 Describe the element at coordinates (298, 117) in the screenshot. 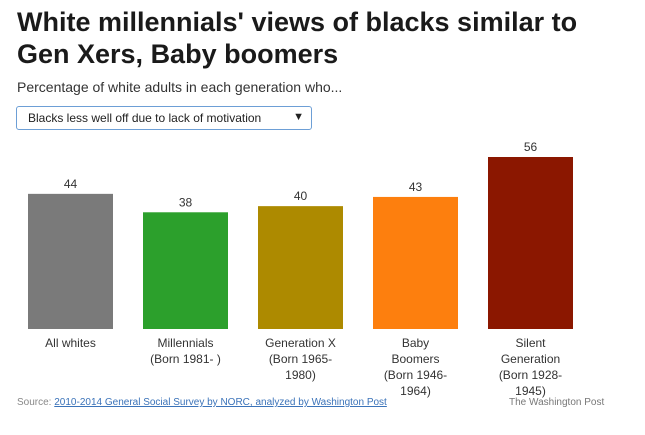

I see `triangle-down-icon: ▼` at that location.